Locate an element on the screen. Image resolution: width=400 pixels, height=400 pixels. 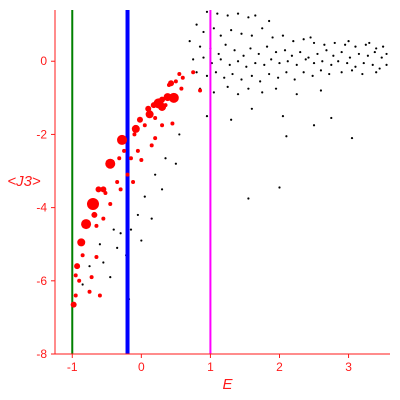
x-tick-label: 1 is located at coordinates (210, 367).